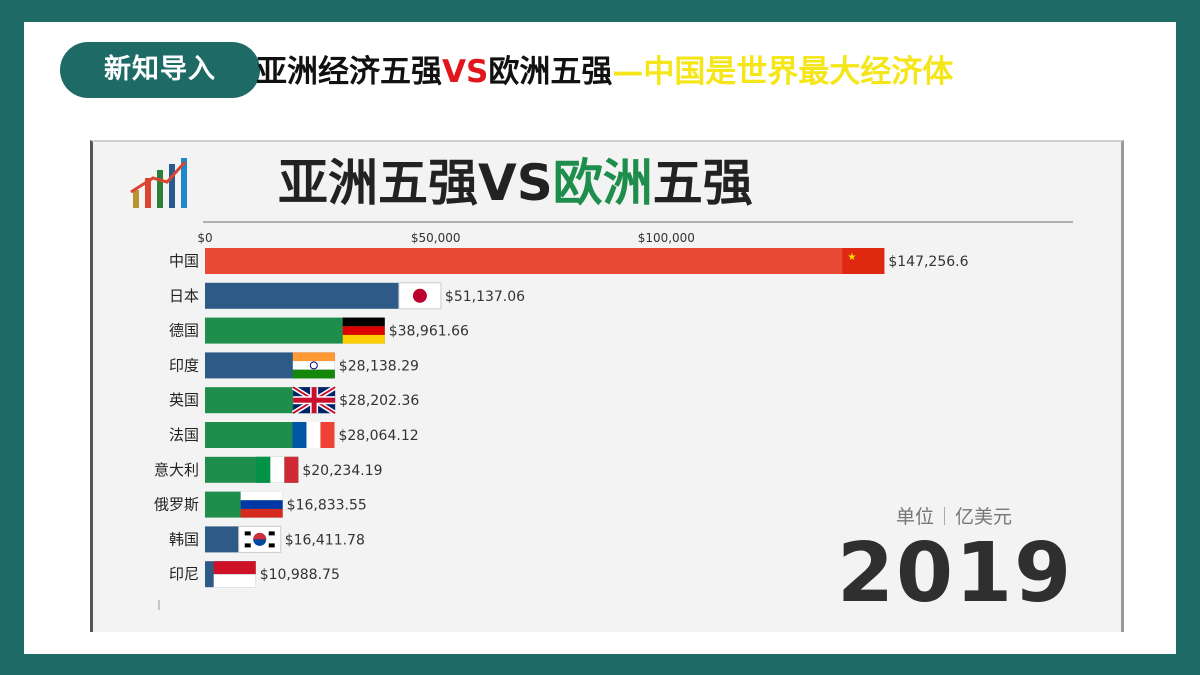 Image resolution: width=1200 pixels, height=675 pixels. I want to click on unit-label: 单位, so click(915, 517).